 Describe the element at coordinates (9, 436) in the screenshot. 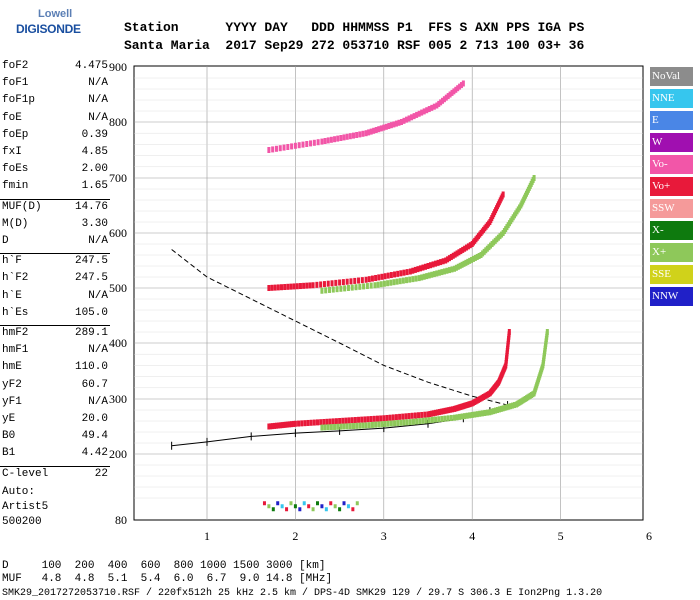

I see `param-name: B0` at that location.